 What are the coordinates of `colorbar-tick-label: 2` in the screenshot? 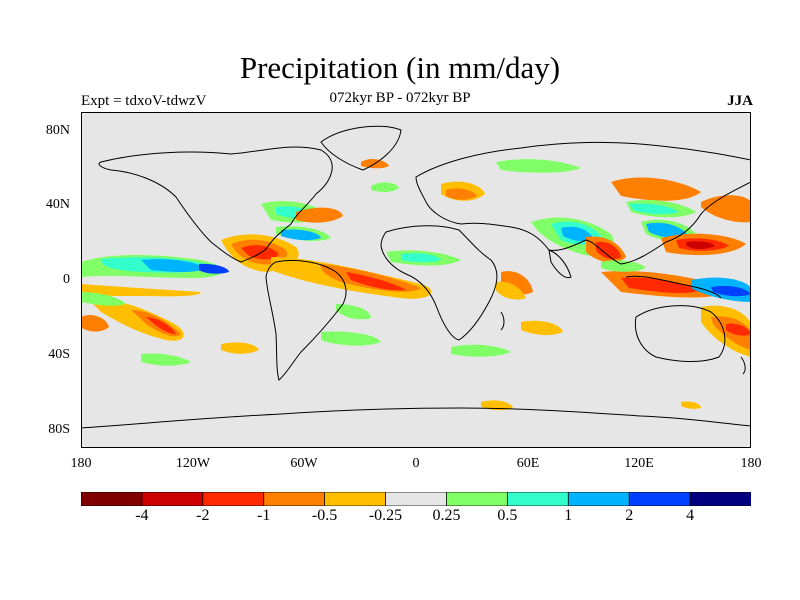 It's located at (629, 515).